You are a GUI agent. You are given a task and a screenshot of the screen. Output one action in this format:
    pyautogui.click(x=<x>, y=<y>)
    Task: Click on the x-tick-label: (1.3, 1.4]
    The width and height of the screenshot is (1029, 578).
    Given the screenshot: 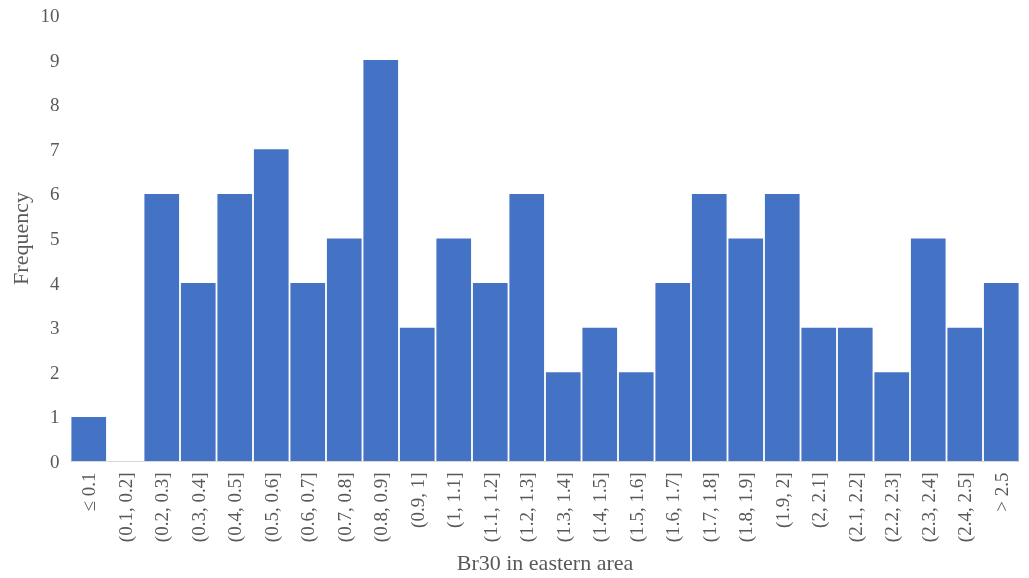 What is the action you would take?
    pyautogui.click(x=563, y=507)
    